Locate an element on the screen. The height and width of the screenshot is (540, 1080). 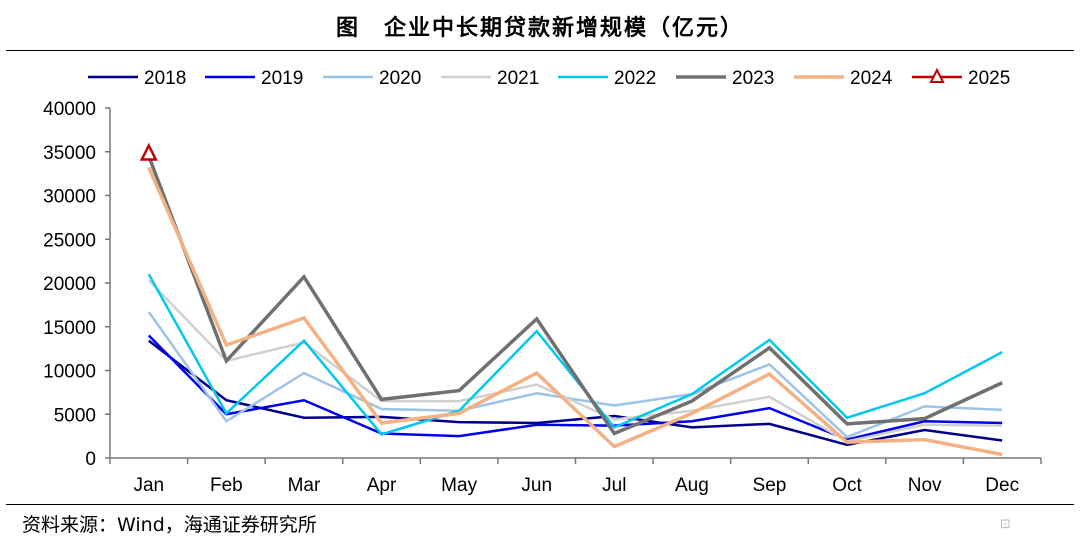
x-tick-label: Sep is located at coordinates (770, 485).